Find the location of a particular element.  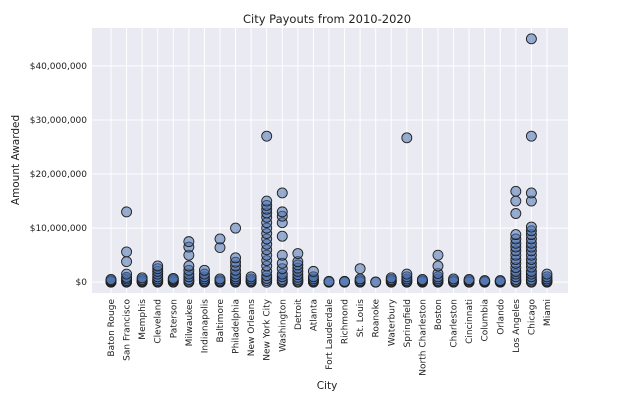

point-orlando is located at coordinates (500, 281).